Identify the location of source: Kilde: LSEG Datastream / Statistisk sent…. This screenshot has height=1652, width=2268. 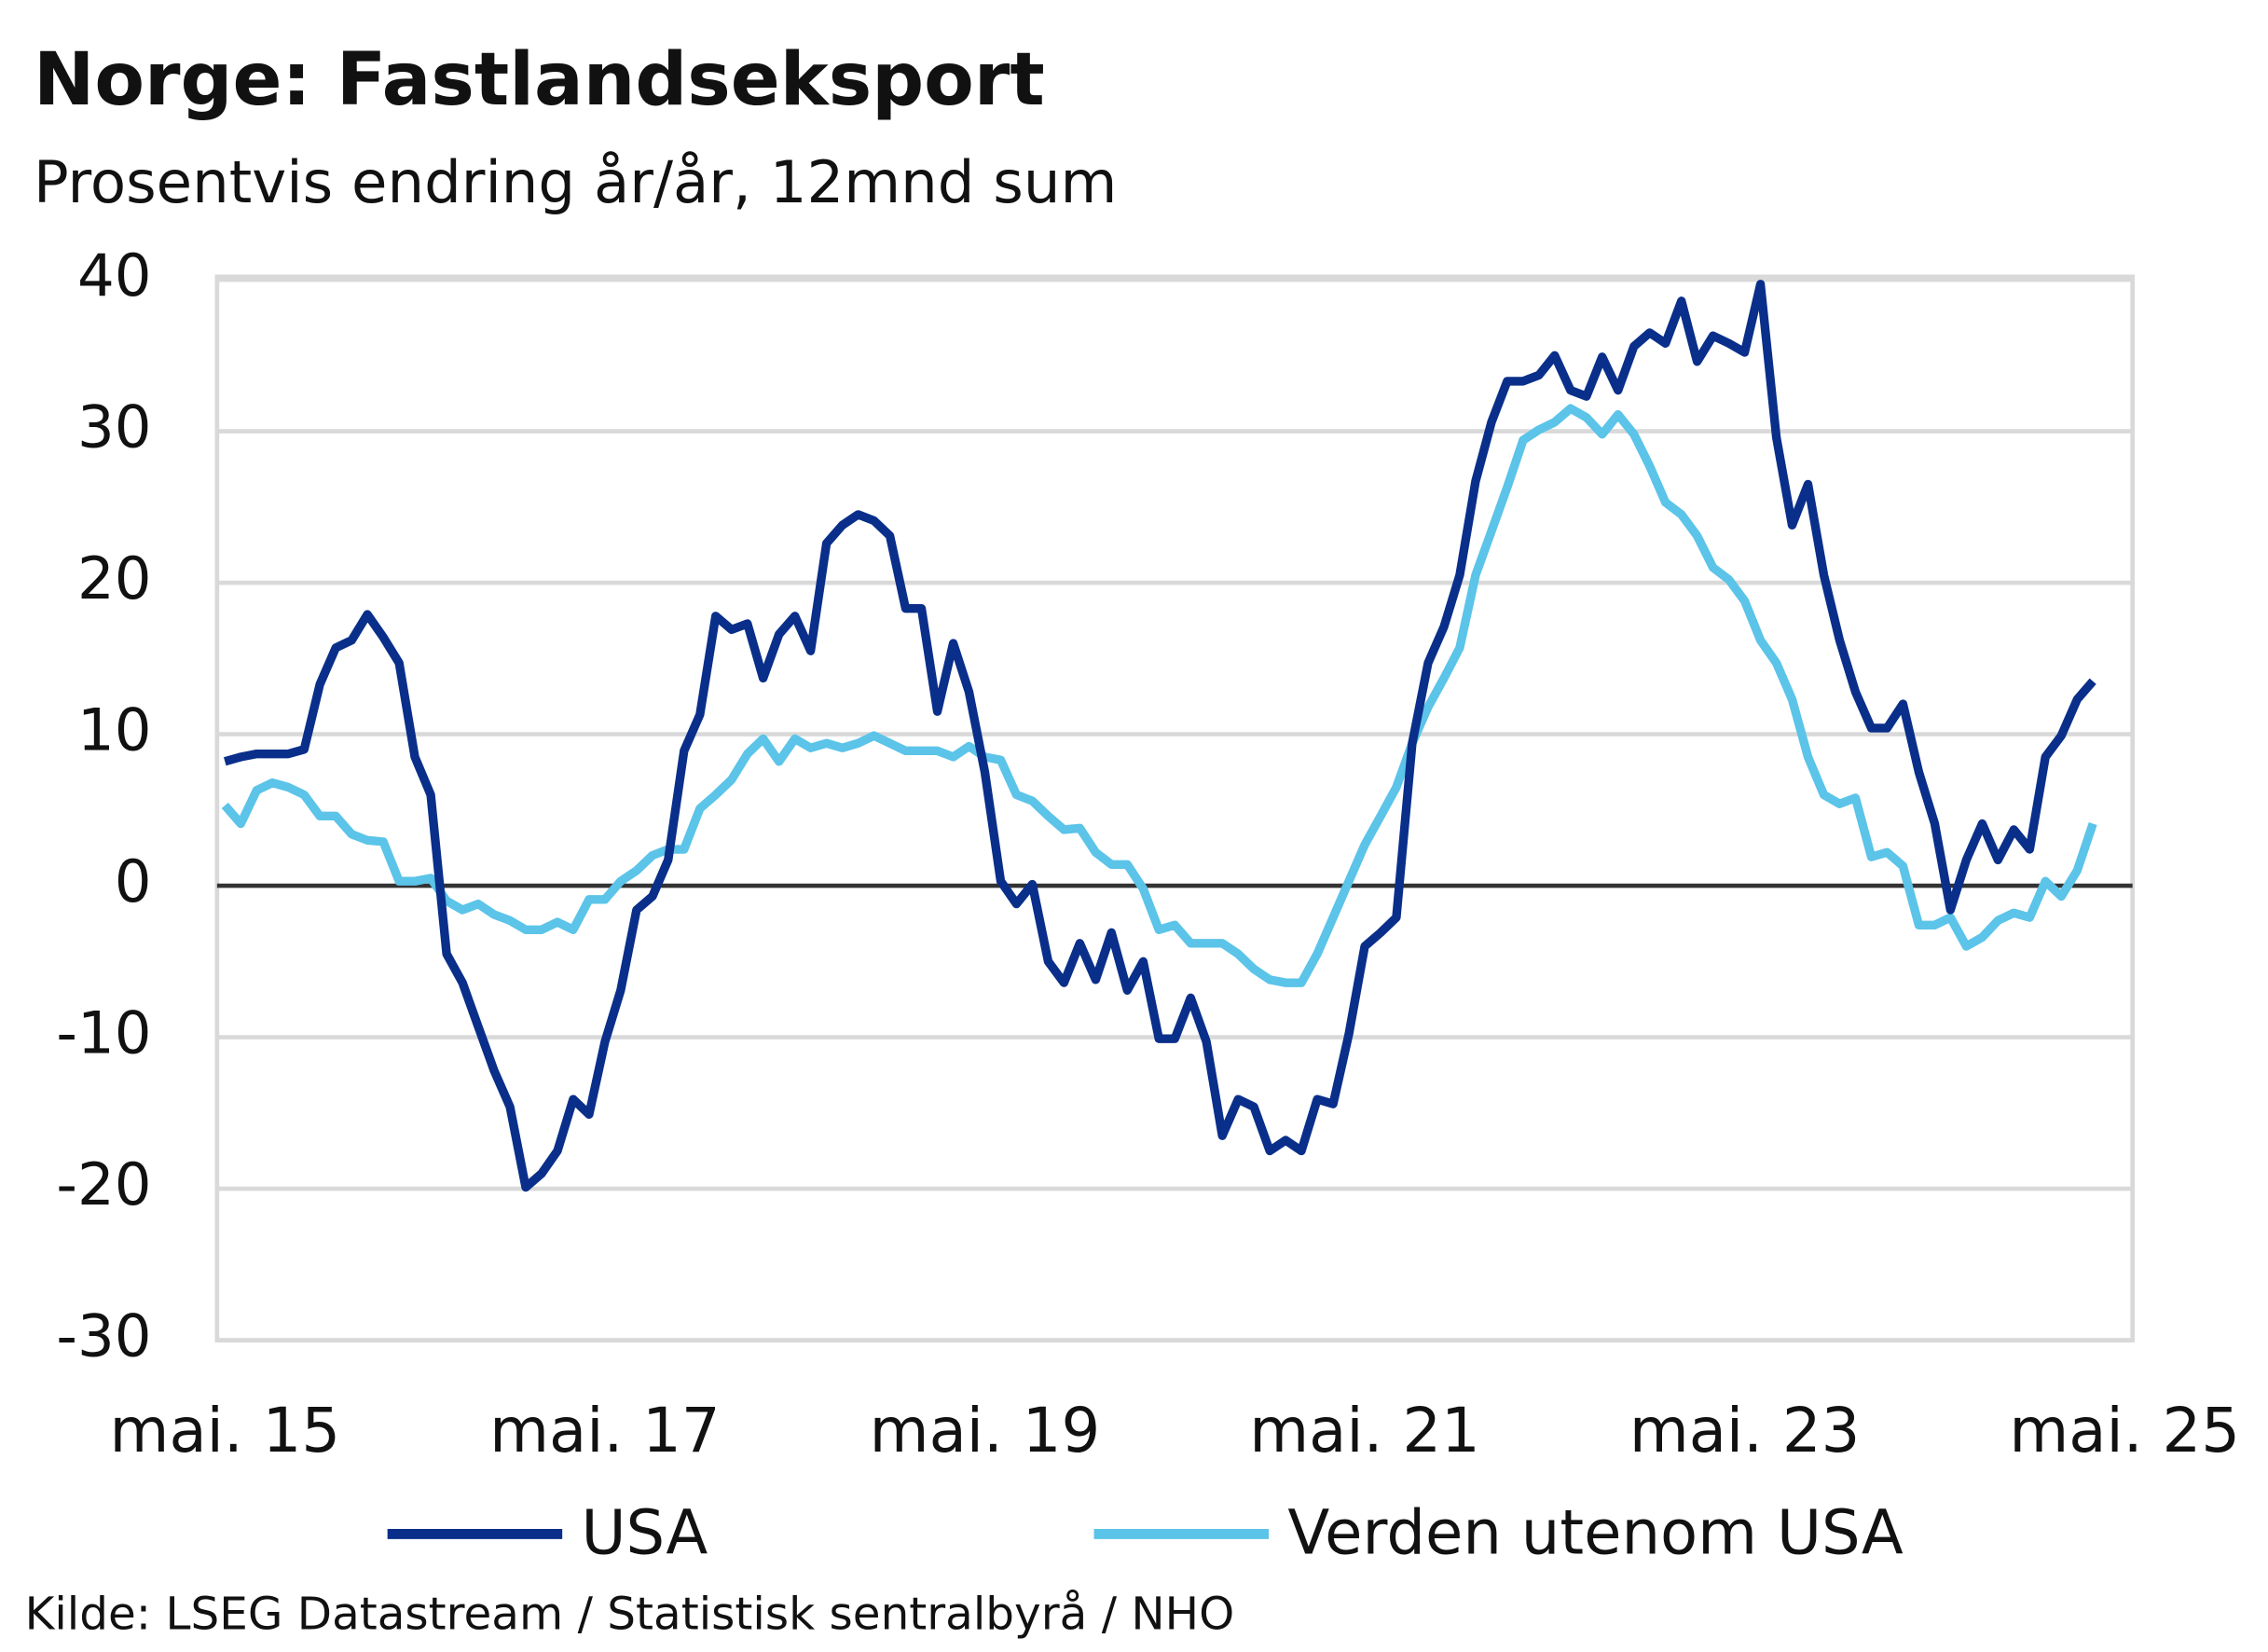
(630, 1614).